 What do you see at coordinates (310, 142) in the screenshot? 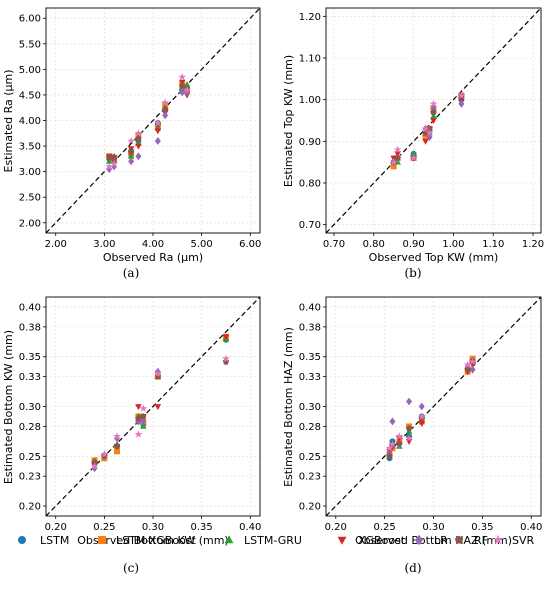
I see `y-tick-label: 0.90` at bounding box center [310, 142].